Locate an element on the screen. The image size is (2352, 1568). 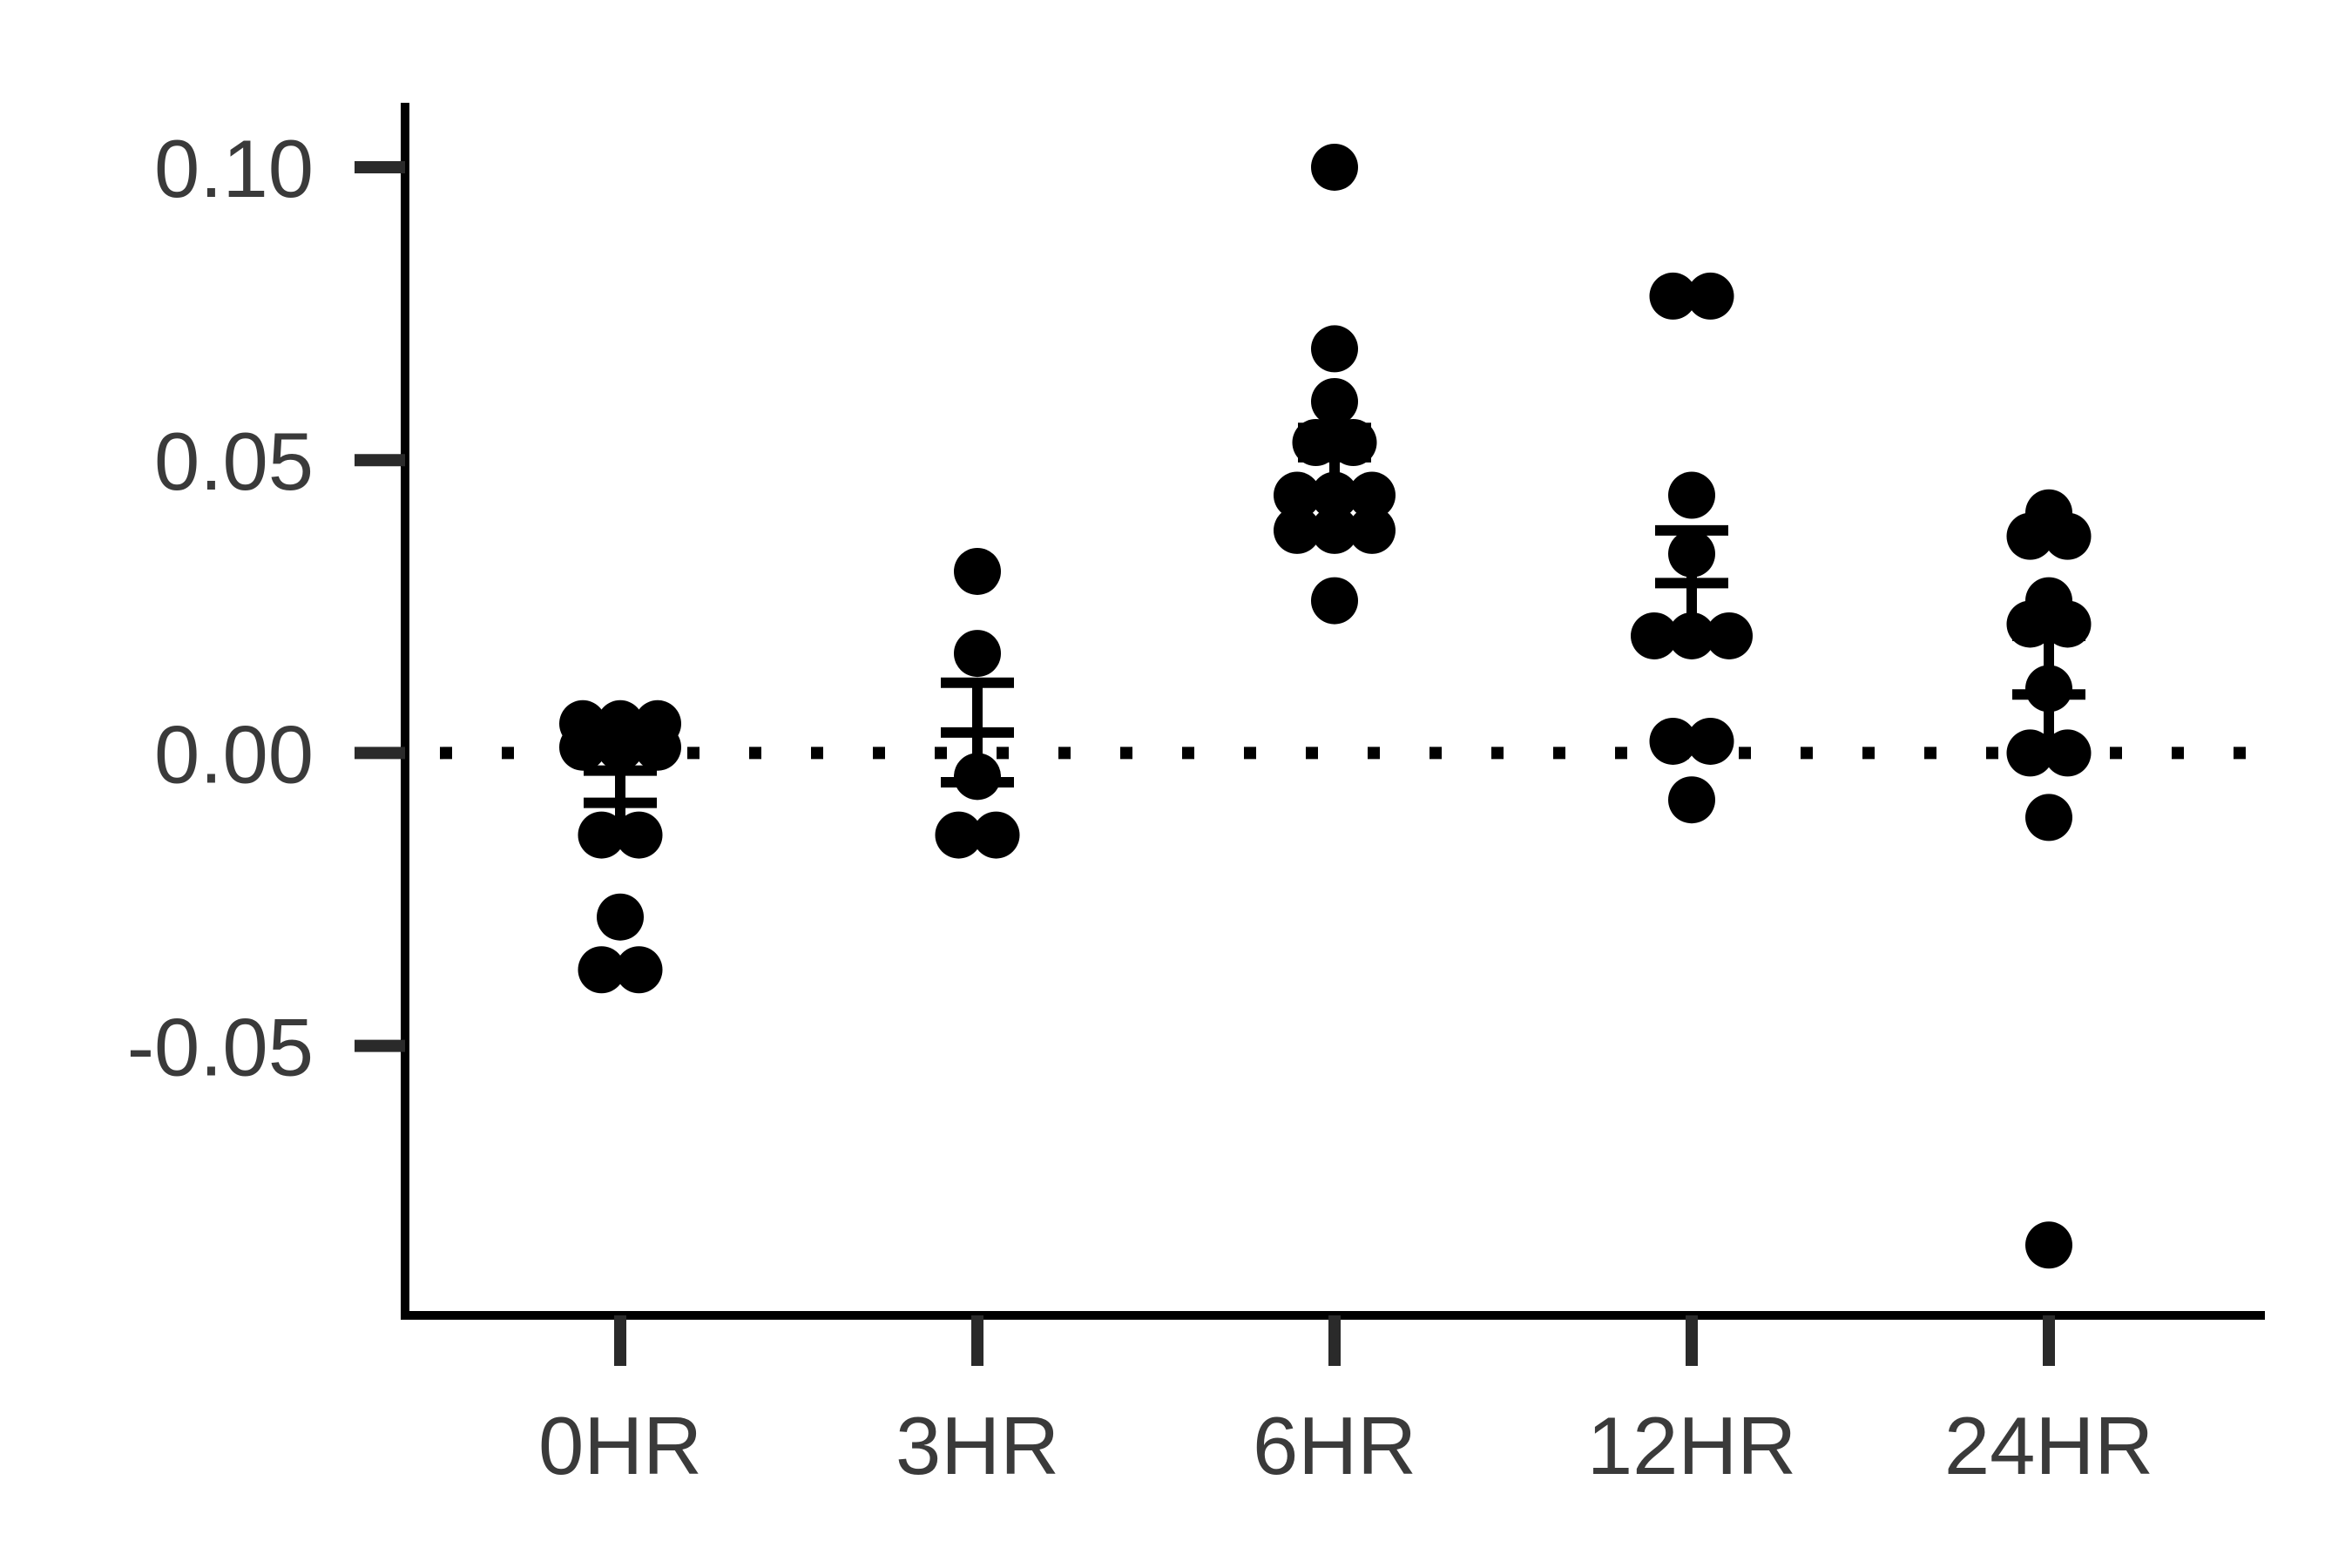
x-tick-label: 24HR is located at coordinates (2048, 1445).